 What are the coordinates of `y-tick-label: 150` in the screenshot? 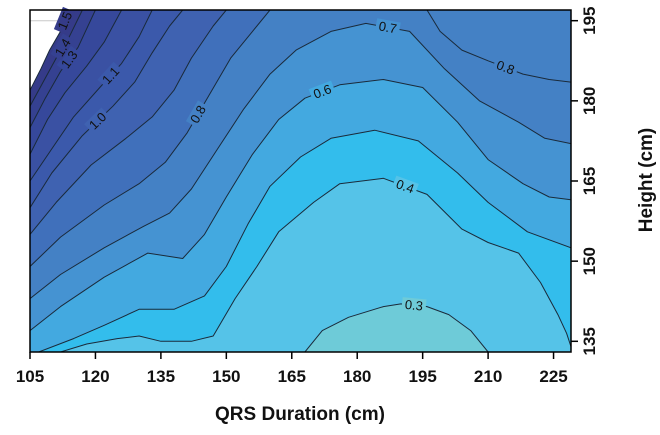 It's located at (589, 261).